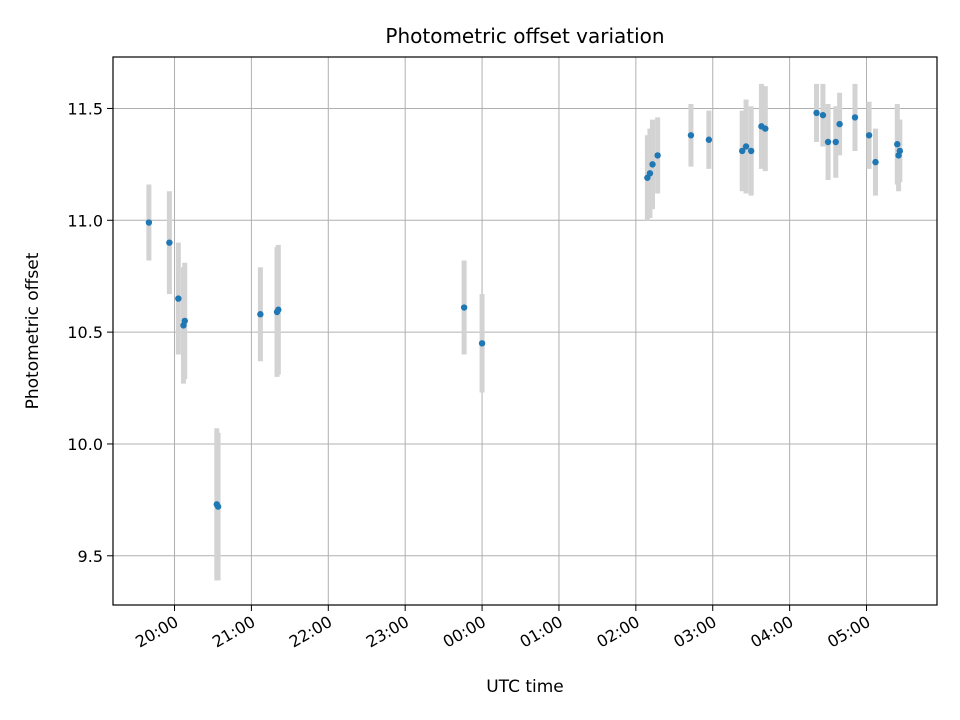 Image resolution: width=960 pixels, height=720 pixels. I want to click on y-tick-label: 9.5, so click(90, 556).